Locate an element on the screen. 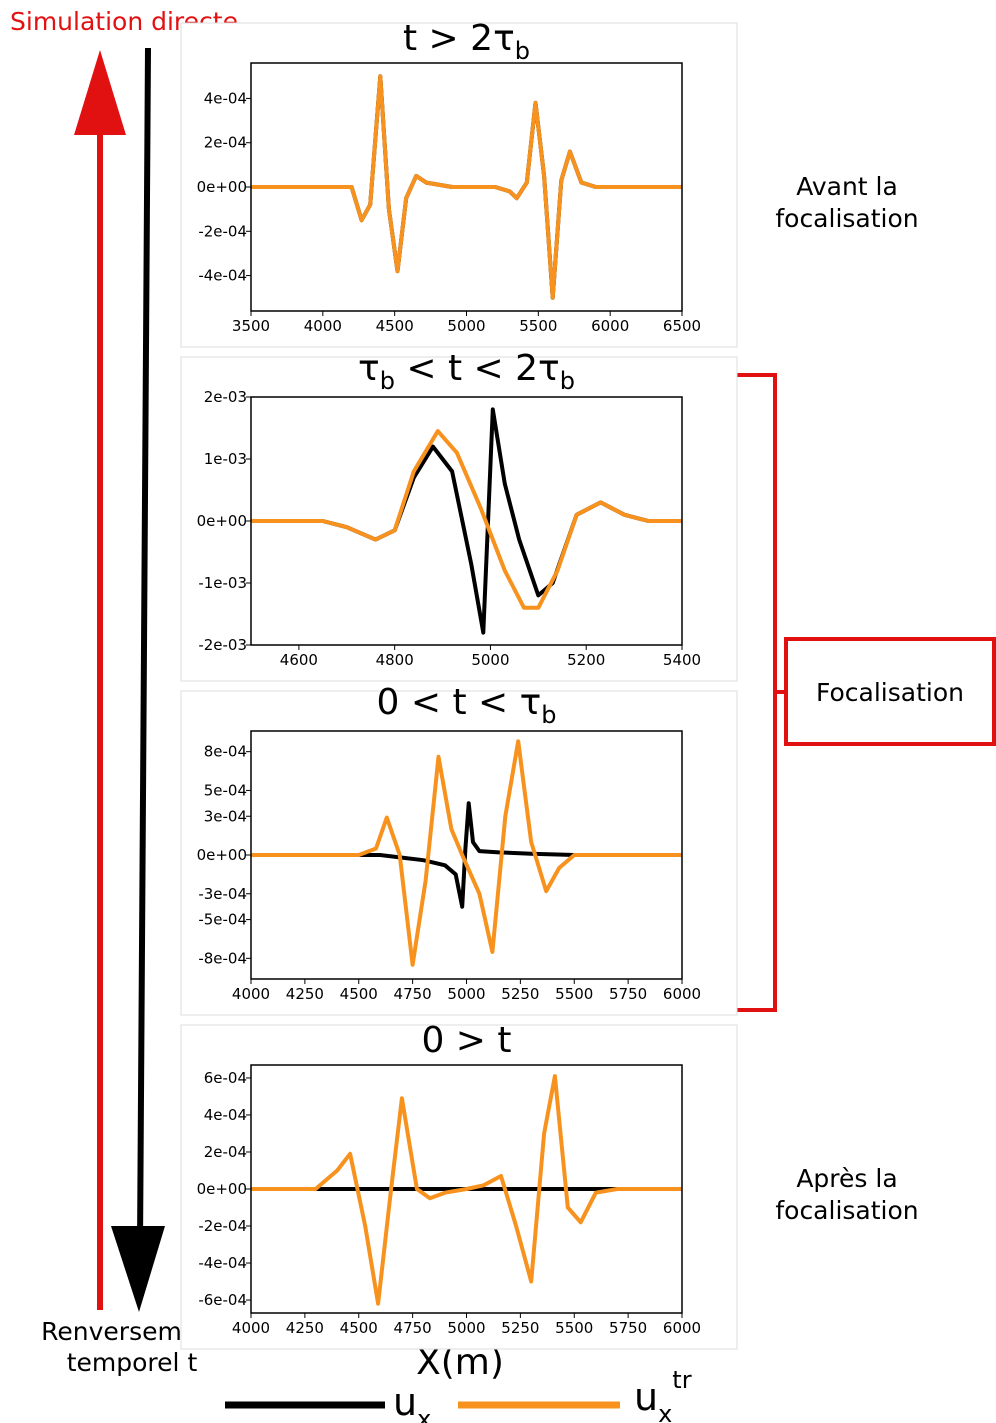 This screenshot has height=1423, width=996. x-tick-label: 4600 is located at coordinates (299, 660).